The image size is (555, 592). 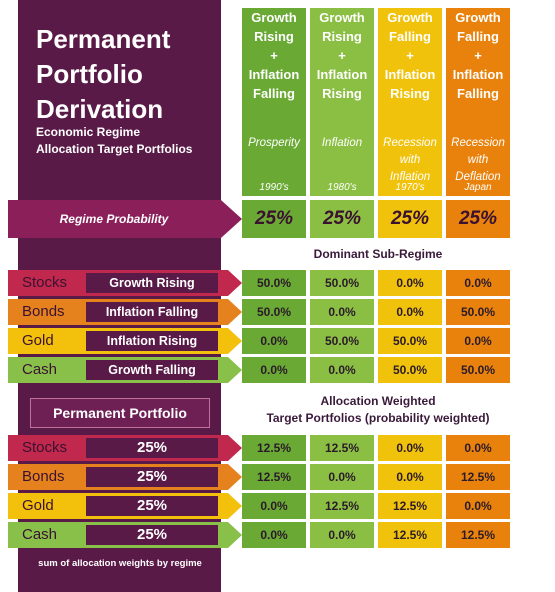 I want to click on regime-header-text: Growth Rising + Inflation Falling, so click(x=274, y=55).